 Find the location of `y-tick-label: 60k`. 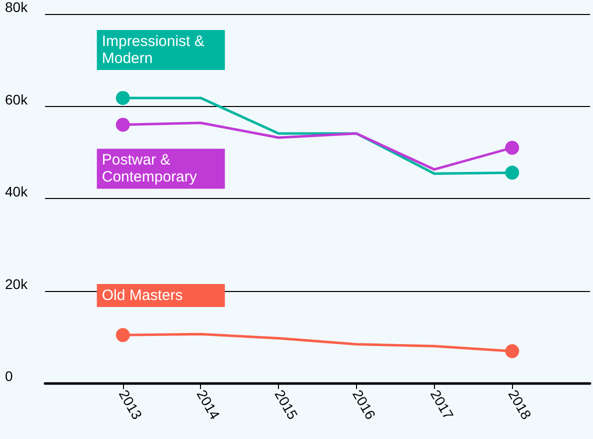

y-tick-label: 60k is located at coordinates (17, 99).